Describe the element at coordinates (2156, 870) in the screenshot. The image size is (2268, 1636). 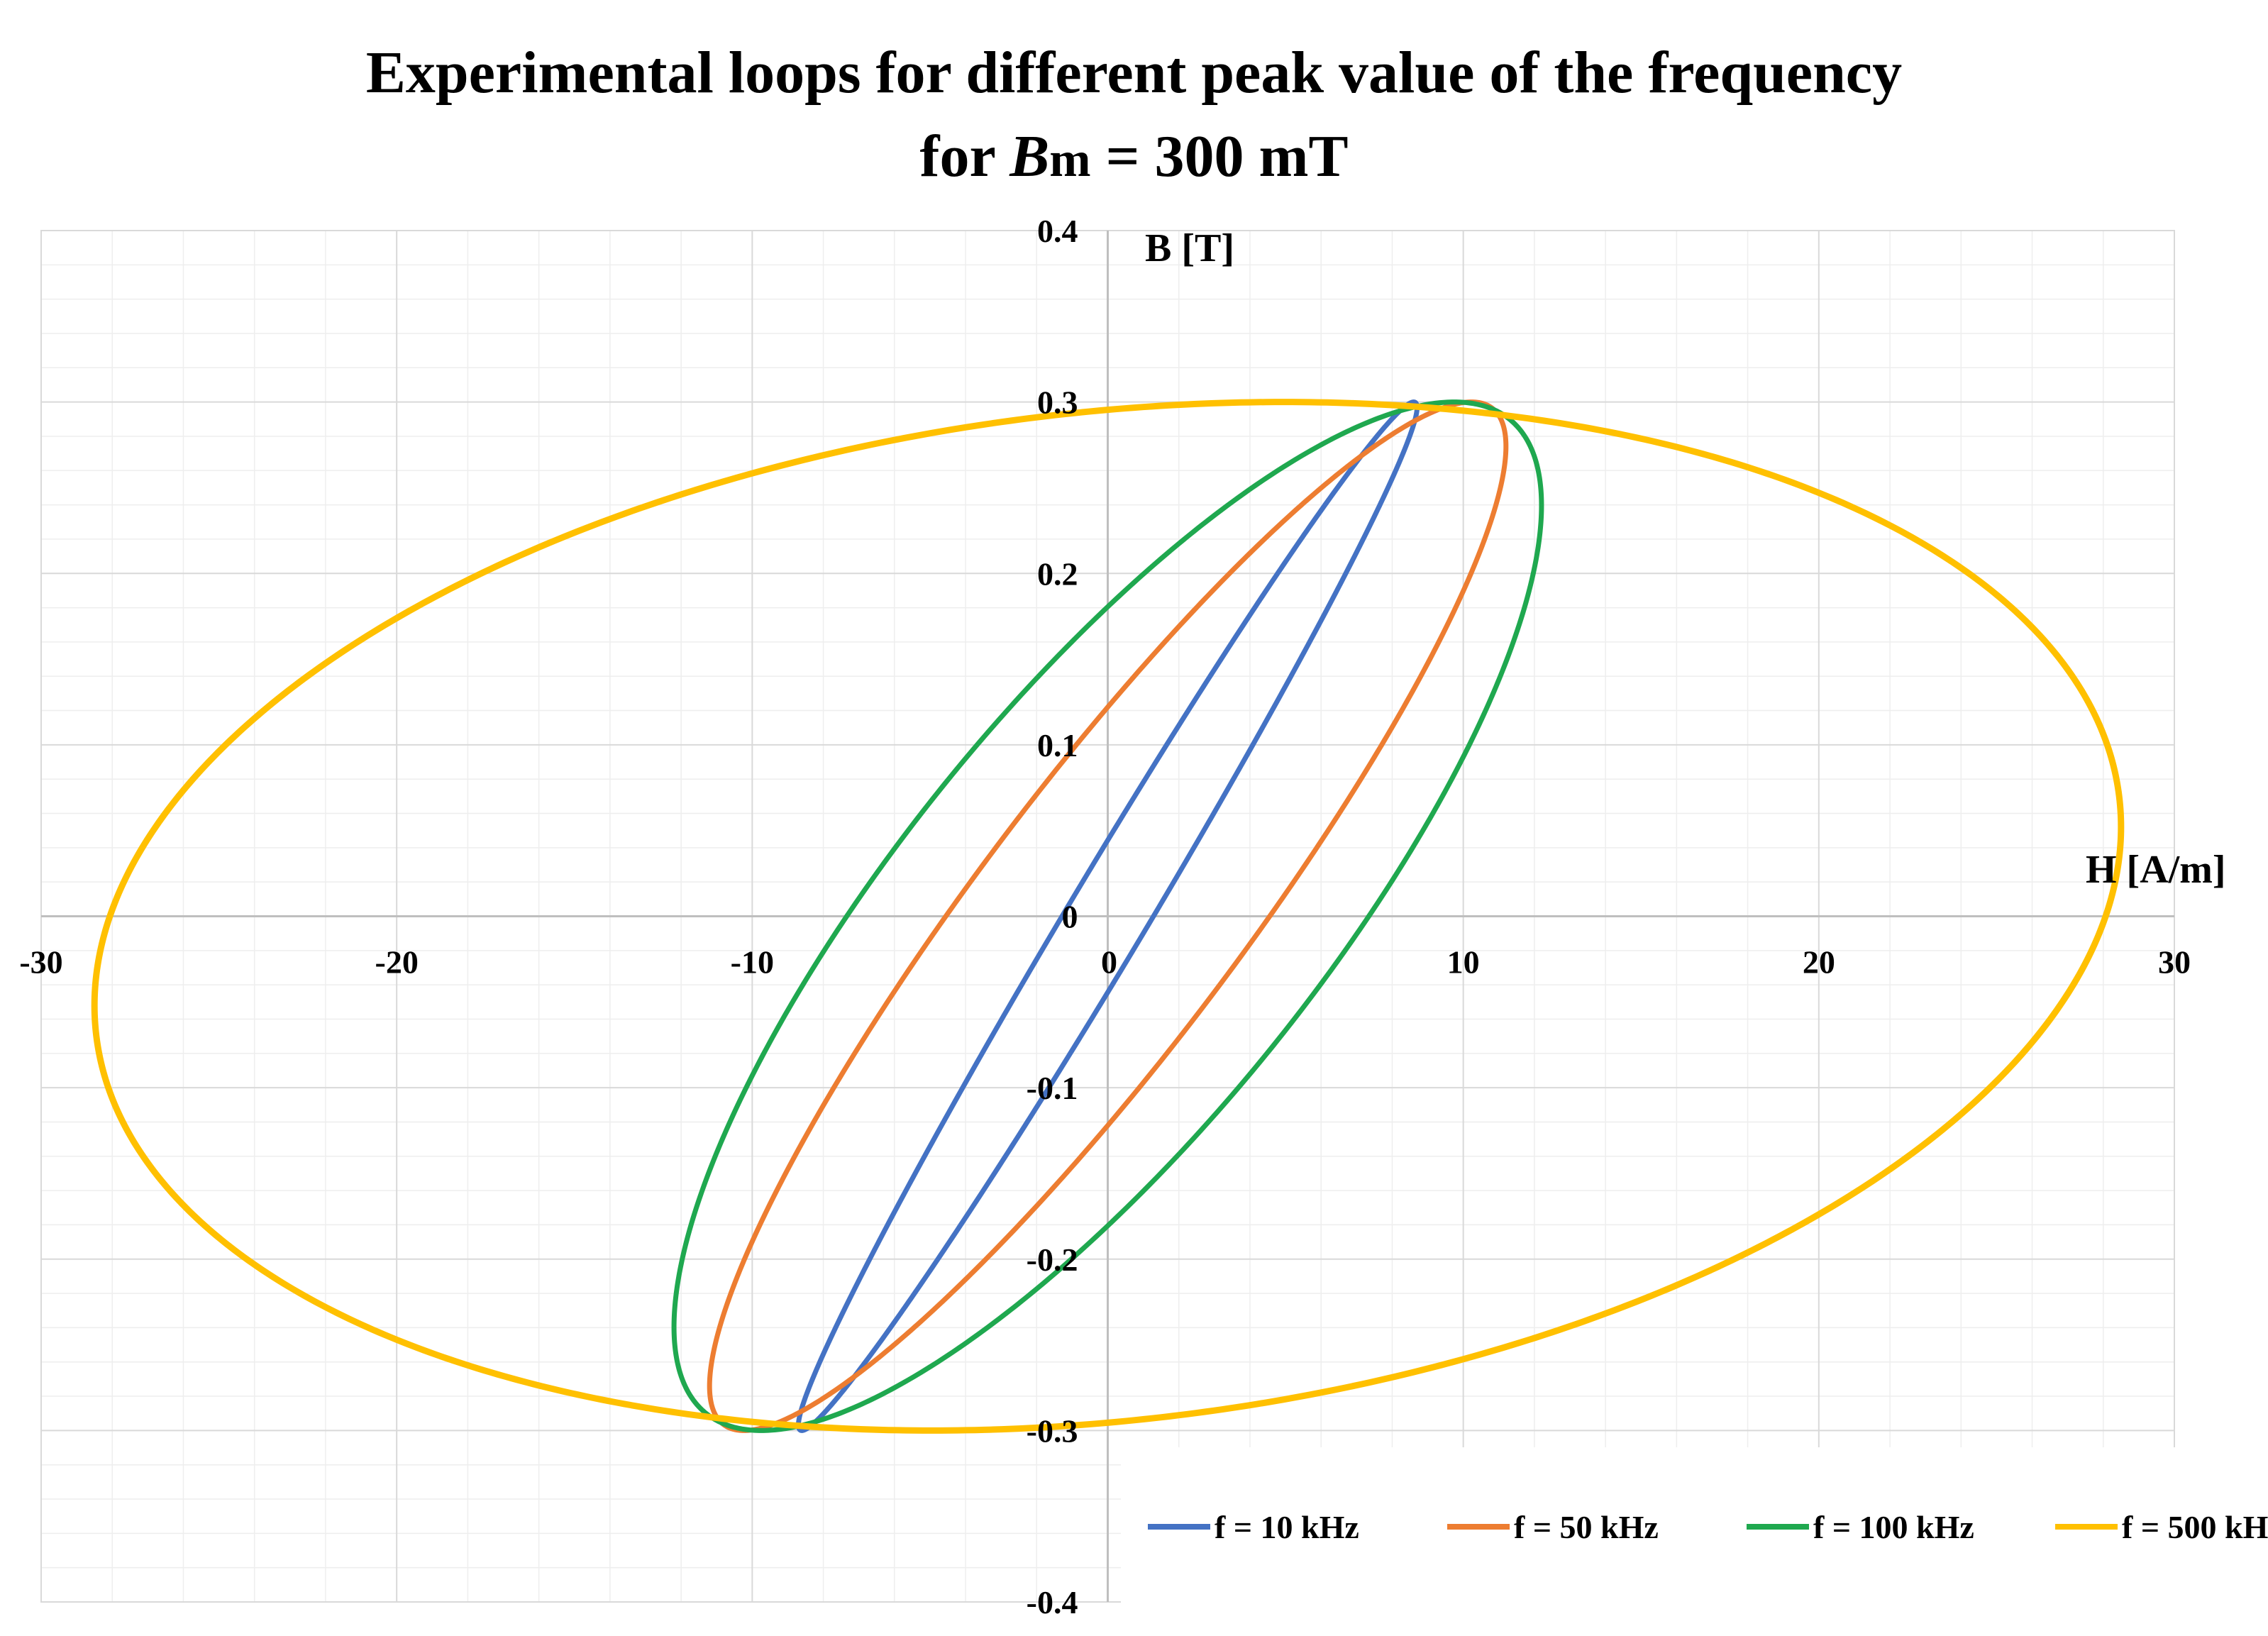
I see `x-axis-title: H [A/m]` at that location.